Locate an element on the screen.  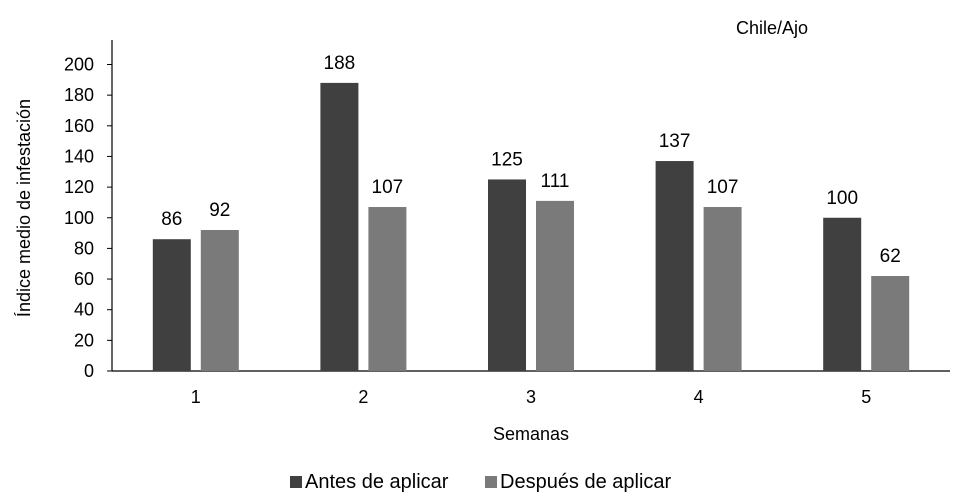
data-label: 100 is located at coordinates (842, 198).